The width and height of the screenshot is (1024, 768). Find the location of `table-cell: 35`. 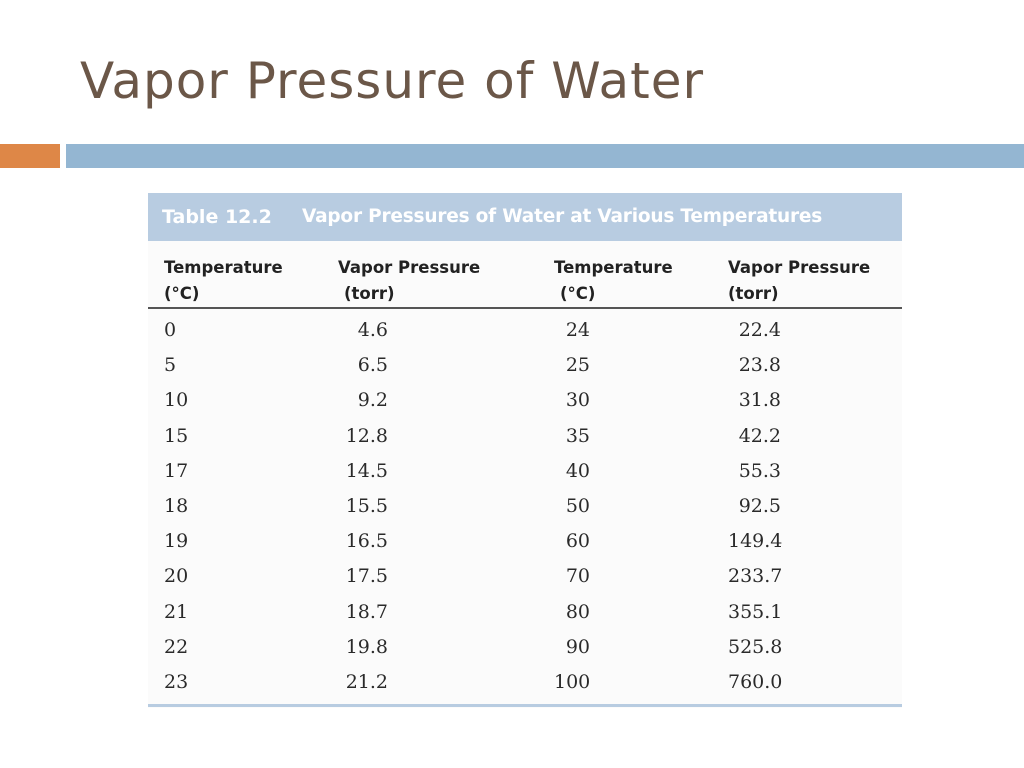

table-cell: 35 is located at coordinates (577, 435).